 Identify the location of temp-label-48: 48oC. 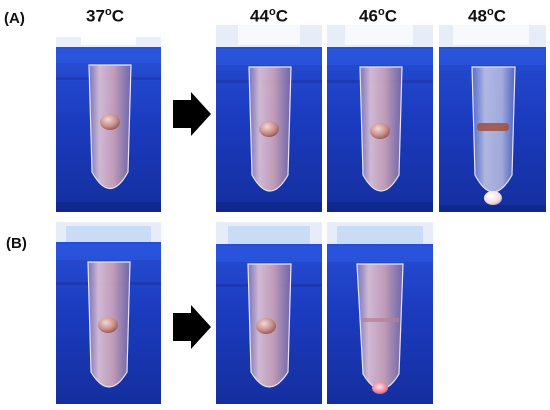
(487, 16).